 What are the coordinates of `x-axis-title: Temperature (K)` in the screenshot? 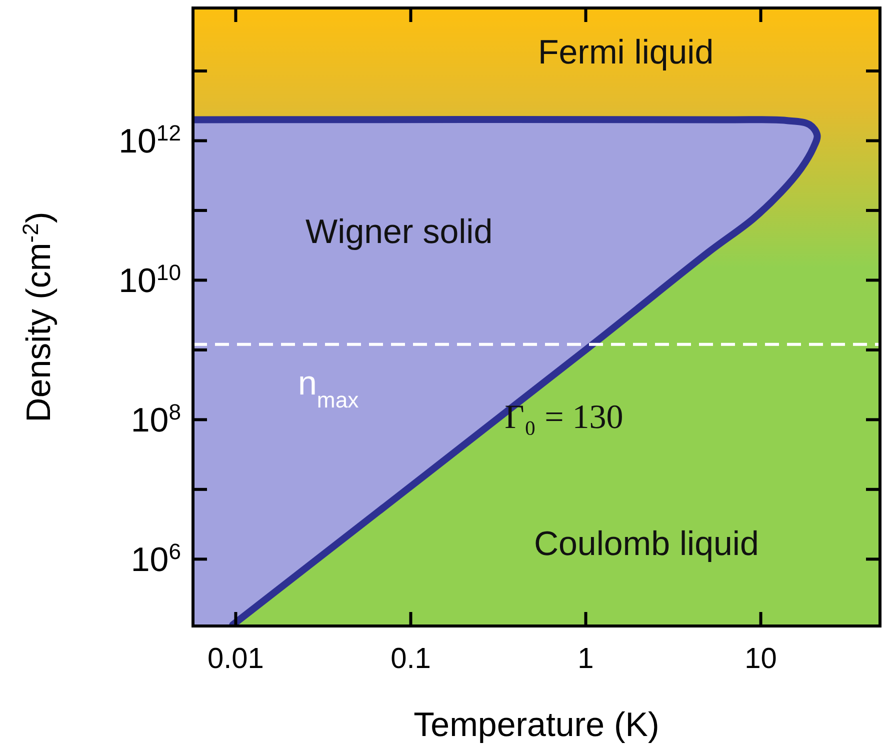 It's located at (537, 725).